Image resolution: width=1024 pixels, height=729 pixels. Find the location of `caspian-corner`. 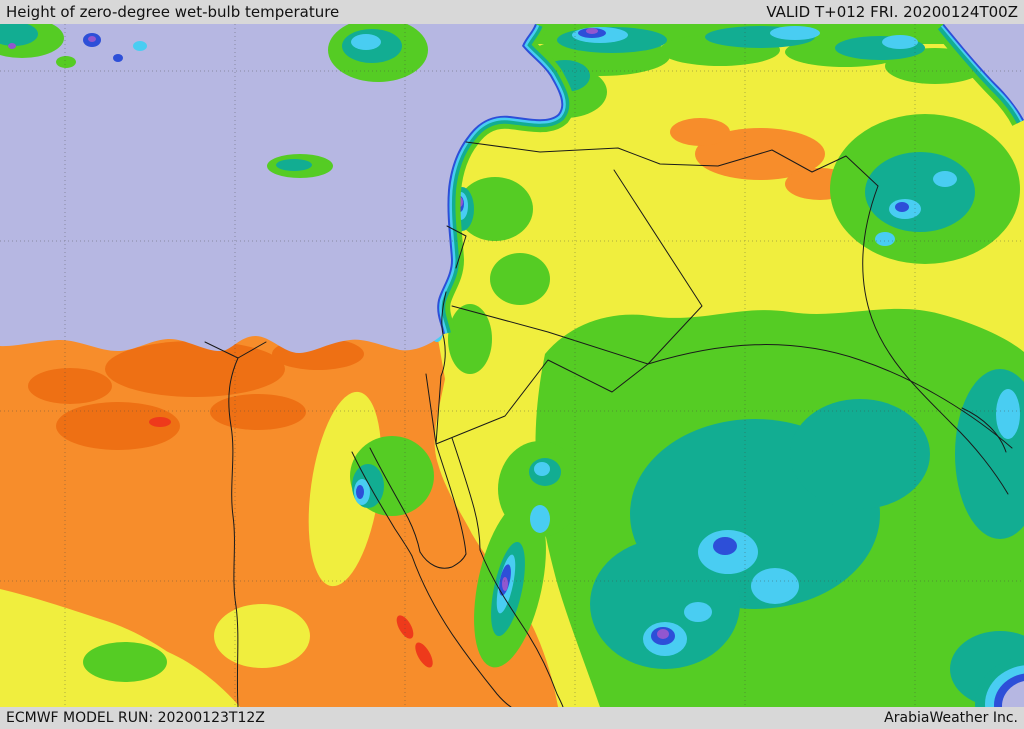

caspian-corner is located at coordinates (984, 72).